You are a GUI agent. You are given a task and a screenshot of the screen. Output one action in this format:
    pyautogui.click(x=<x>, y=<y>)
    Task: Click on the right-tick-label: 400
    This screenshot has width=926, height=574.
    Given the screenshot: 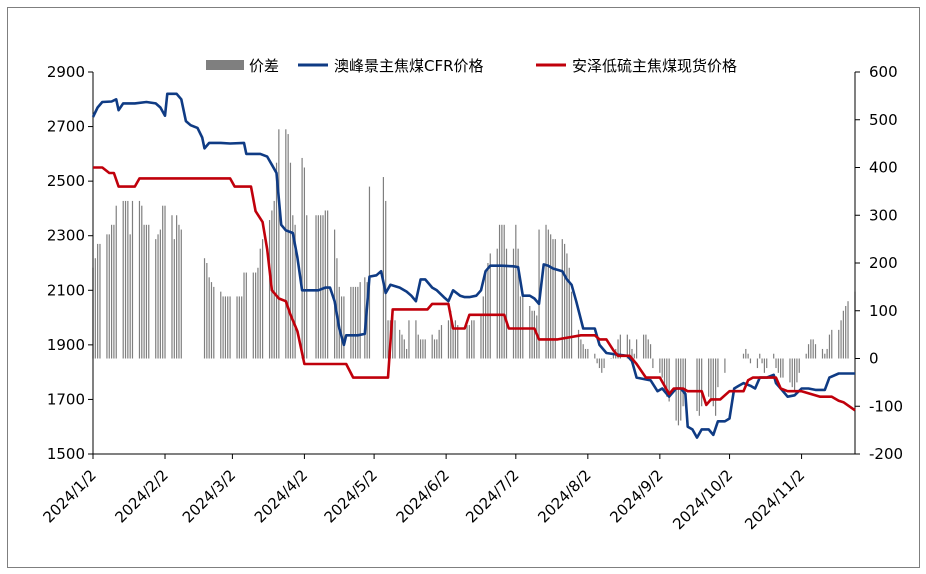 What is the action you would take?
    pyautogui.click(x=883, y=168)
    